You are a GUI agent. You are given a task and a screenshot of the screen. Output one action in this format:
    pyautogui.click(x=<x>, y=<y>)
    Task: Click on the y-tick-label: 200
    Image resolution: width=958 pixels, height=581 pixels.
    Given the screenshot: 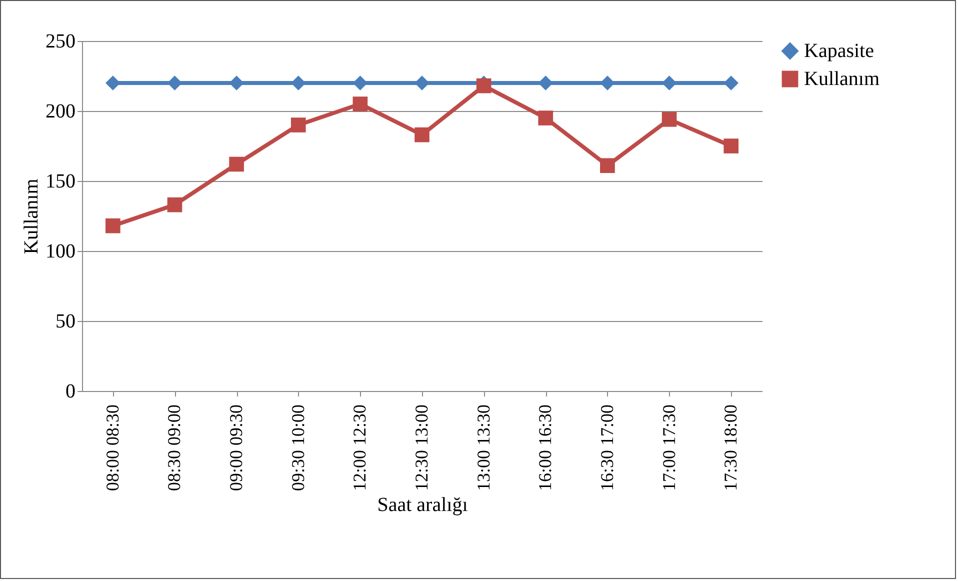 What is the action you would take?
    pyautogui.click(x=61, y=111)
    